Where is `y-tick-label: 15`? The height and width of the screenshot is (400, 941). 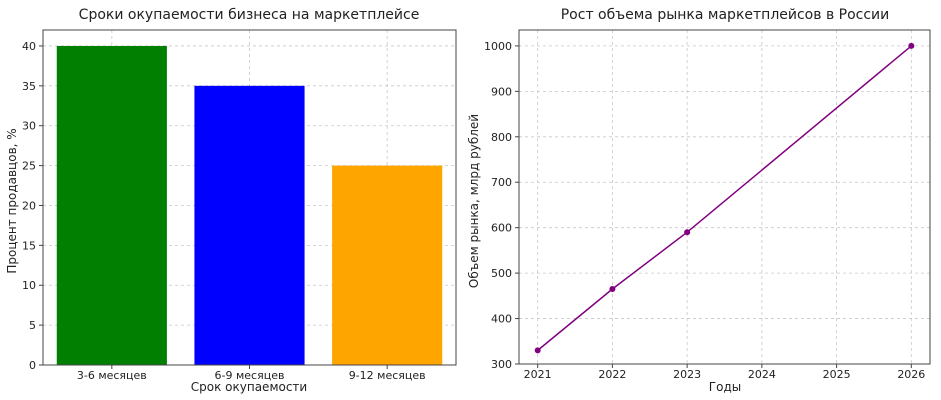
y-tick-label: 15 is located at coordinates (29, 245).